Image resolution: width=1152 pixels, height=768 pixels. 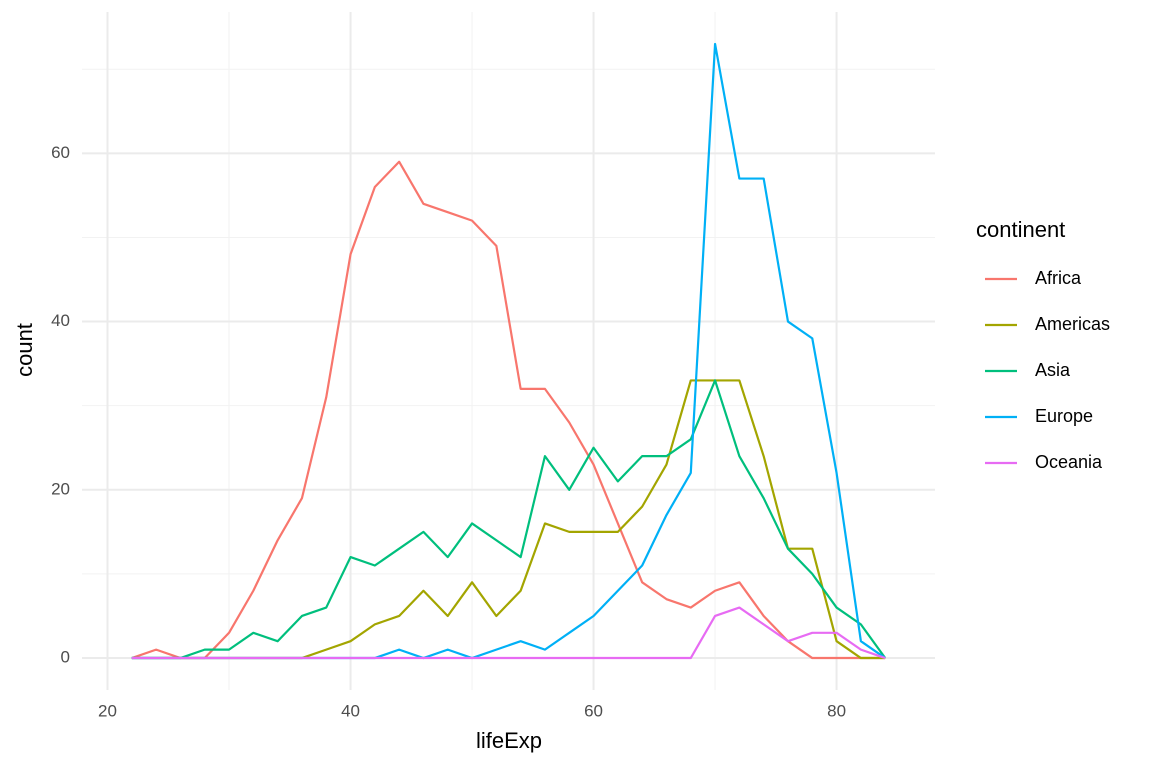 What do you see at coordinates (593, 710) in the screenshot?
I see `x-tick-label: 60` at bounding box center [593, 710].